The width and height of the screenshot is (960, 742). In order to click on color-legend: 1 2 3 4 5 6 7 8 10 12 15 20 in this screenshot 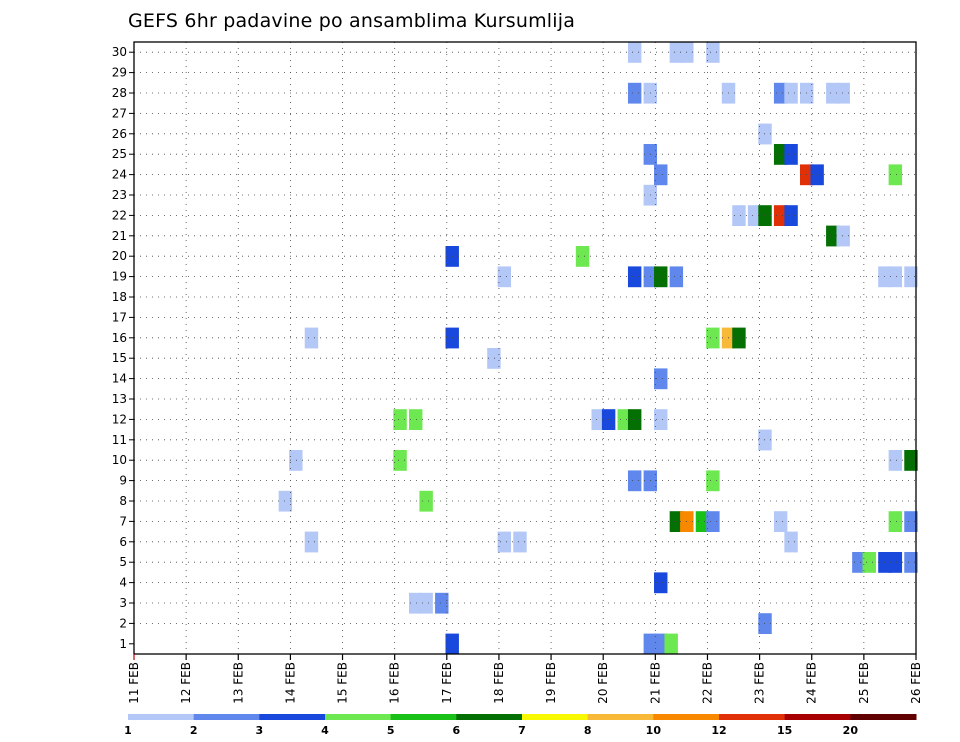, I will do `click(520, 725)`.